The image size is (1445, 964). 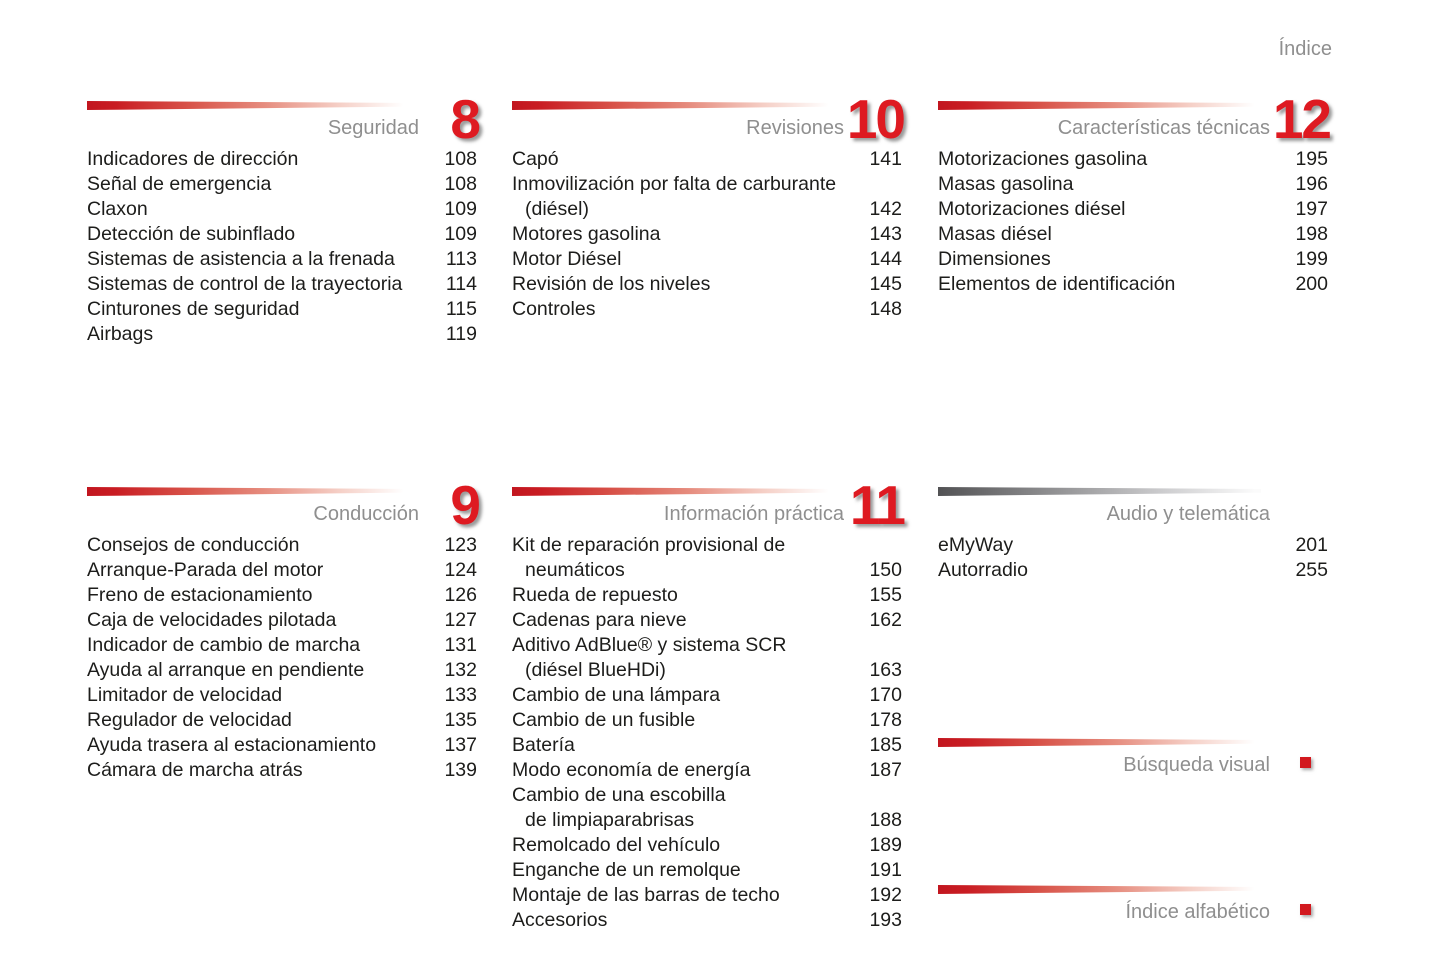 I want to click on toc-item: Montaje de las barras de techo 192, so click(x=707, y=895).